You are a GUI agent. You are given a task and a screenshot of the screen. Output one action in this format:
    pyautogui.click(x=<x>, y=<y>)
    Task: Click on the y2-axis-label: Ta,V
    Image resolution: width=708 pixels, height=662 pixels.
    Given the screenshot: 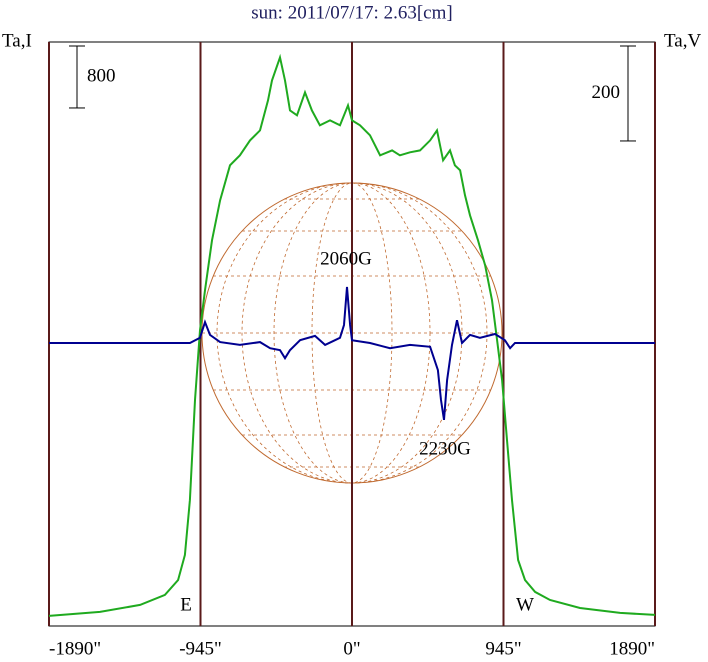 What is the action you would take?
    pyautogui.click(x=682, y=40)
    